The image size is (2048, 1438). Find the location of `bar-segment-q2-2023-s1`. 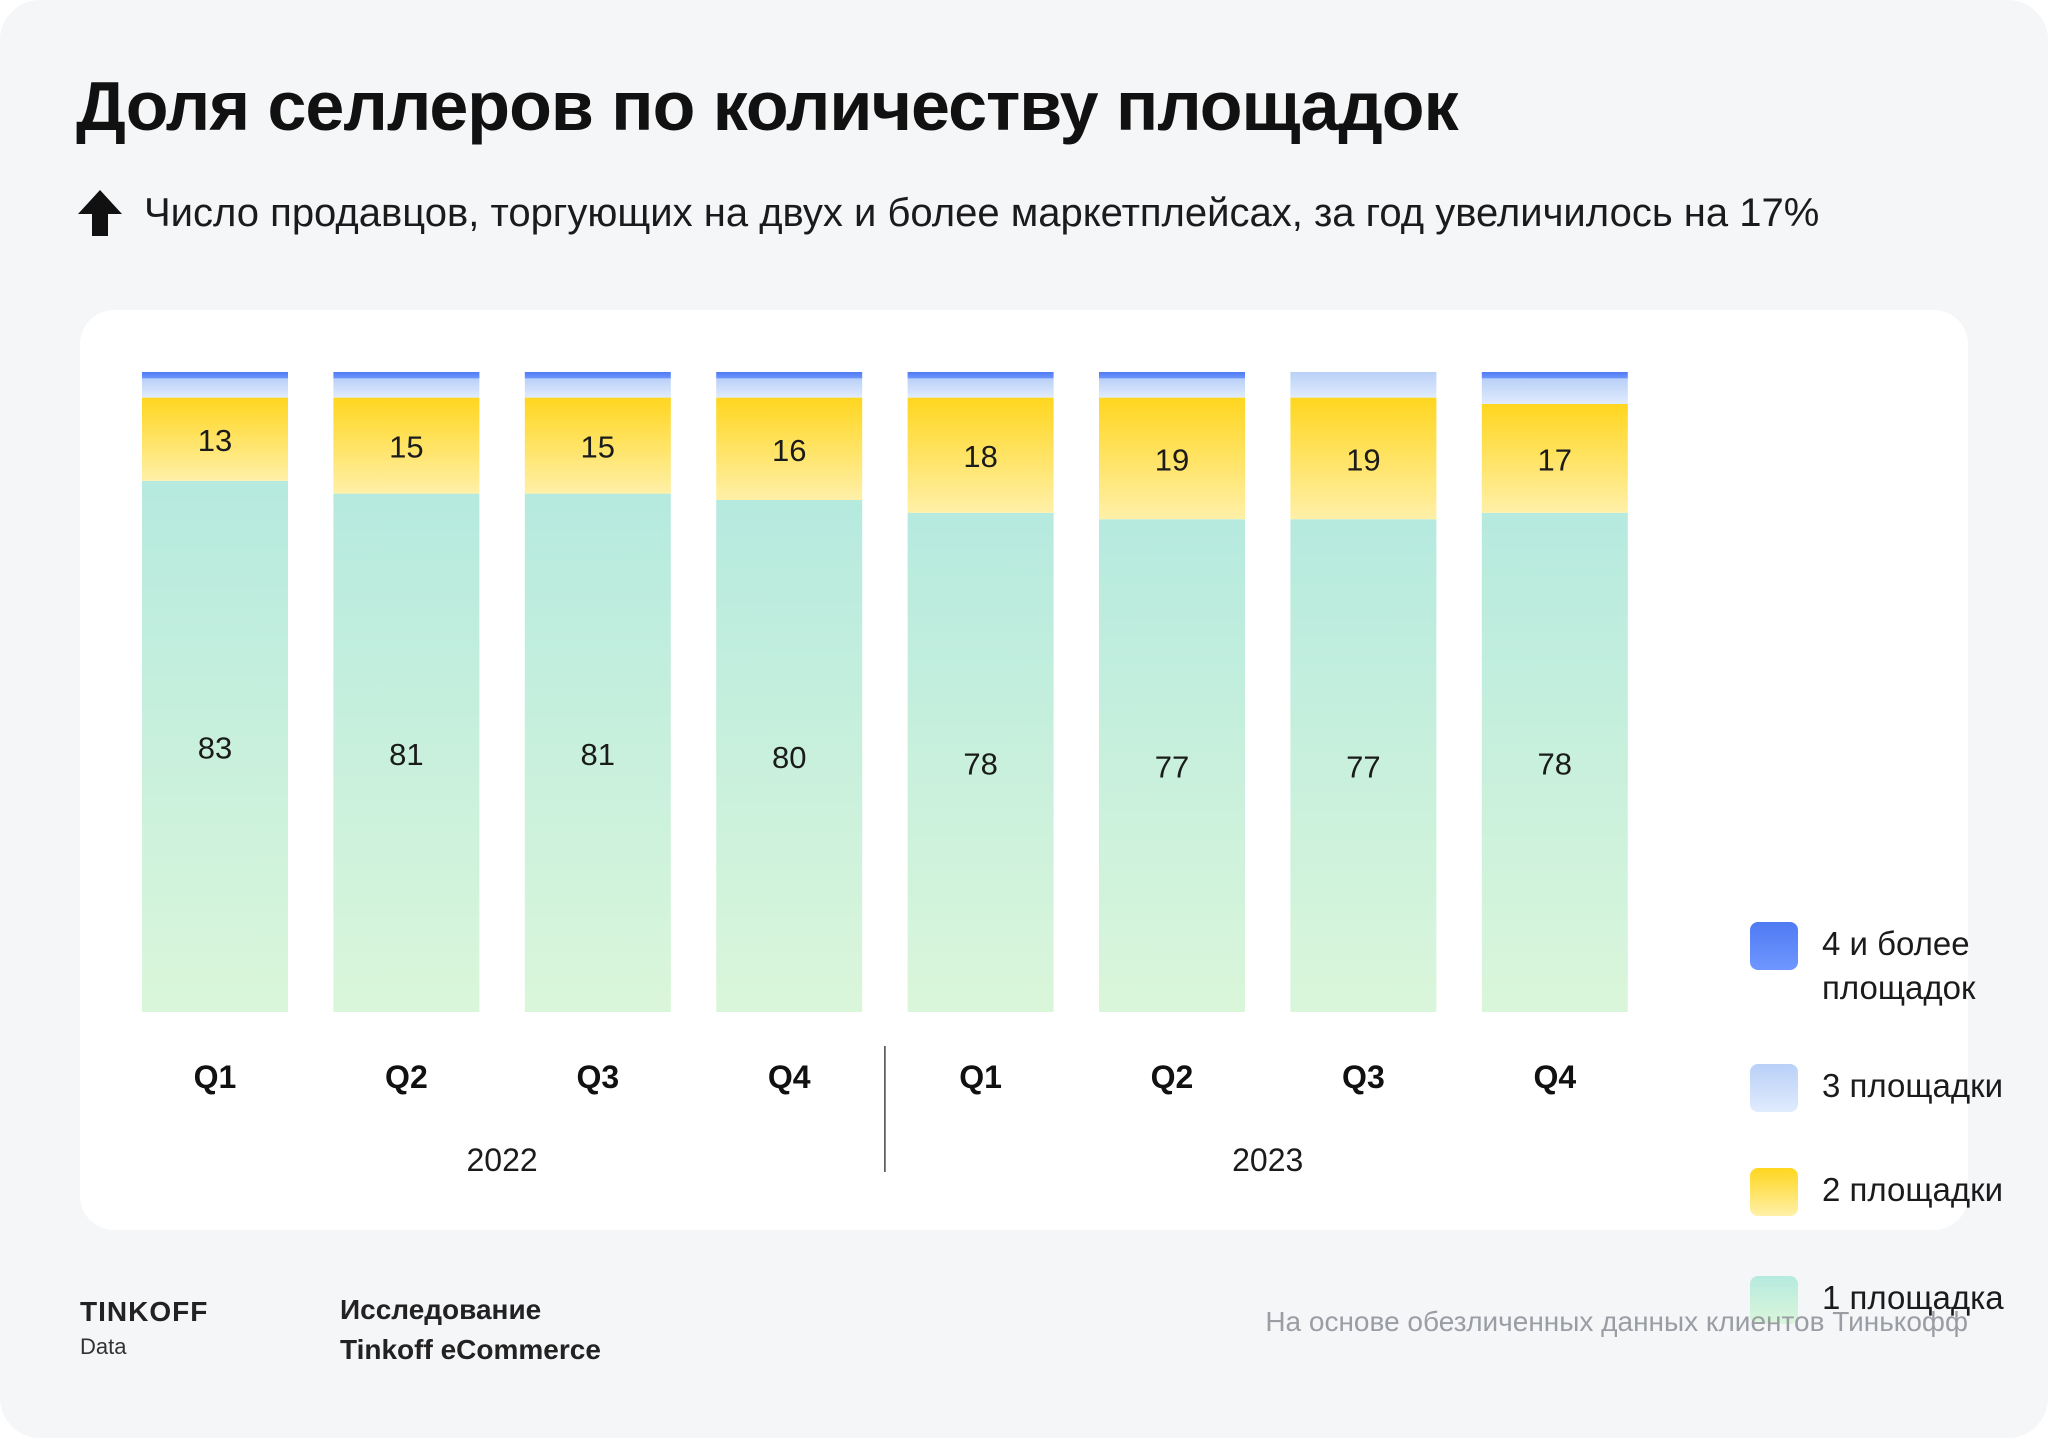

bar-segment-q2-2023-s1 is located at coordinates (1172, 765).